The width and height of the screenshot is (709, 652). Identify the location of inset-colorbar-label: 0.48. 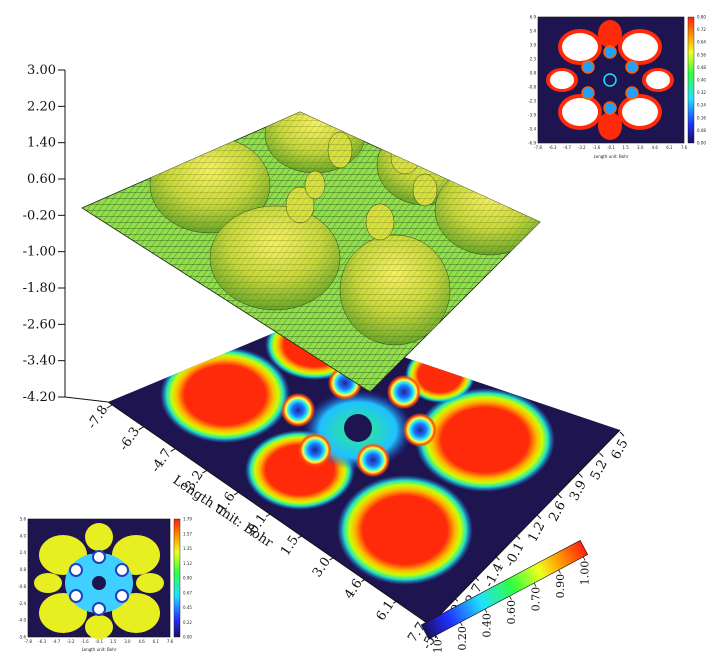
(701, 67).